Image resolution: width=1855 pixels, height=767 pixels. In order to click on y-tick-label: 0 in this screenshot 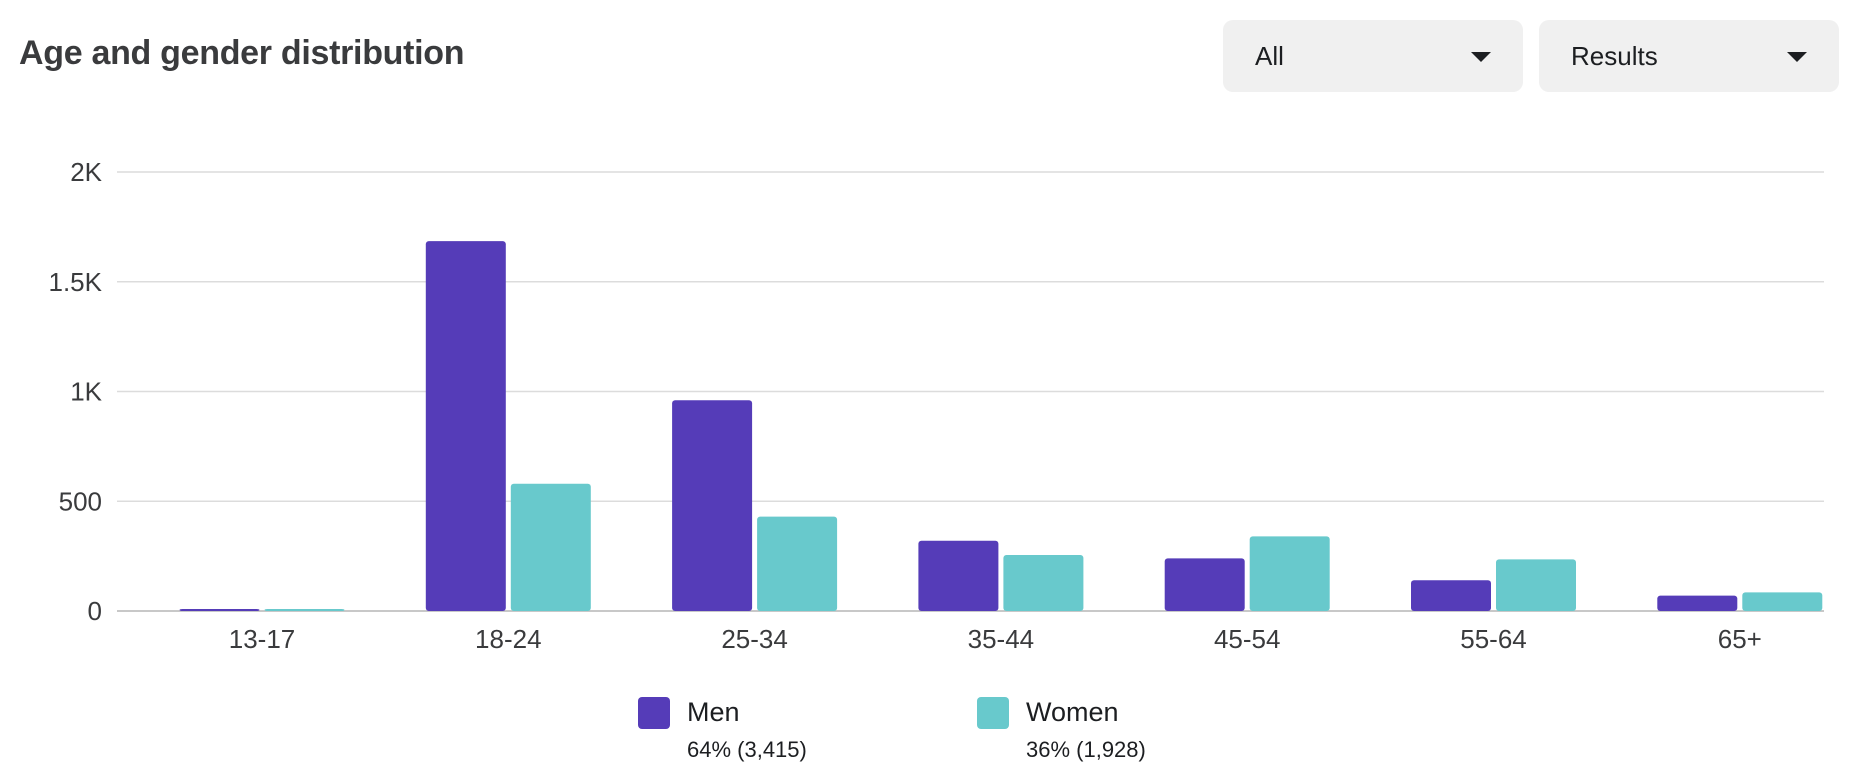, I will do `click(95, 611)`.